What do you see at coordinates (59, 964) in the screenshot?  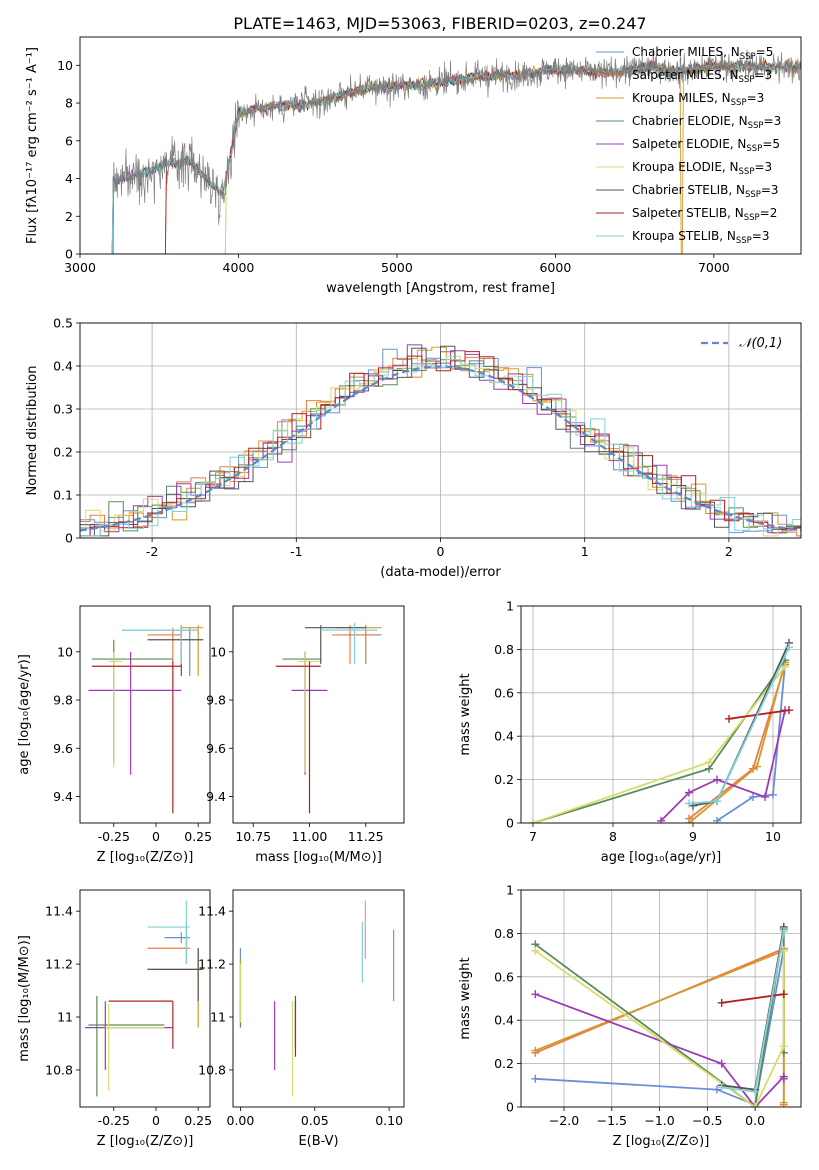 I see `y-tick-label: 11.2` at bounding box center [59, 964].